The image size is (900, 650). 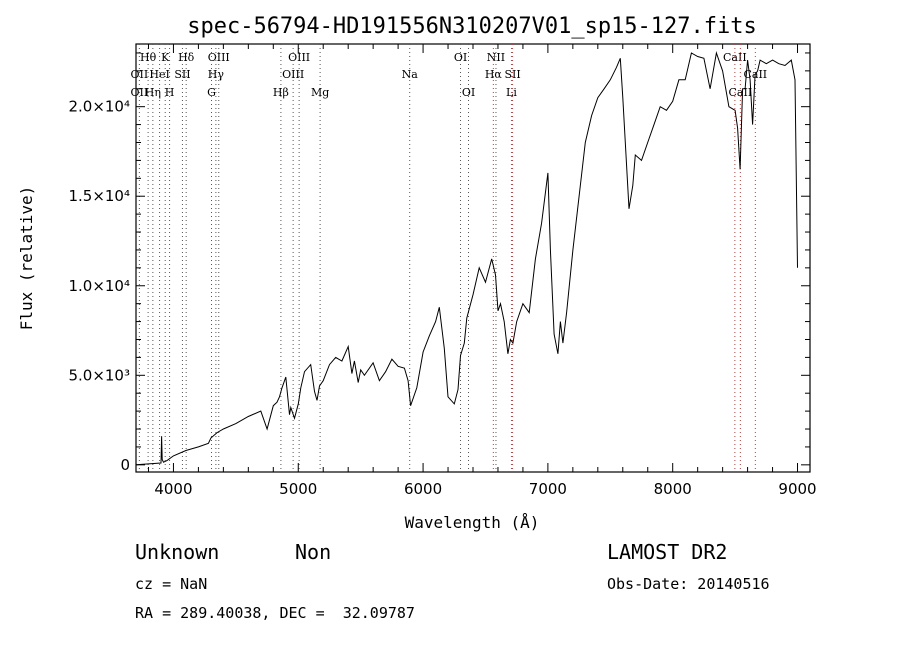 What do you see at coordinates (99, 375) in the screenshot?
I see `y-tick-label: 5.0×10³` at bounding box center [99, 375].